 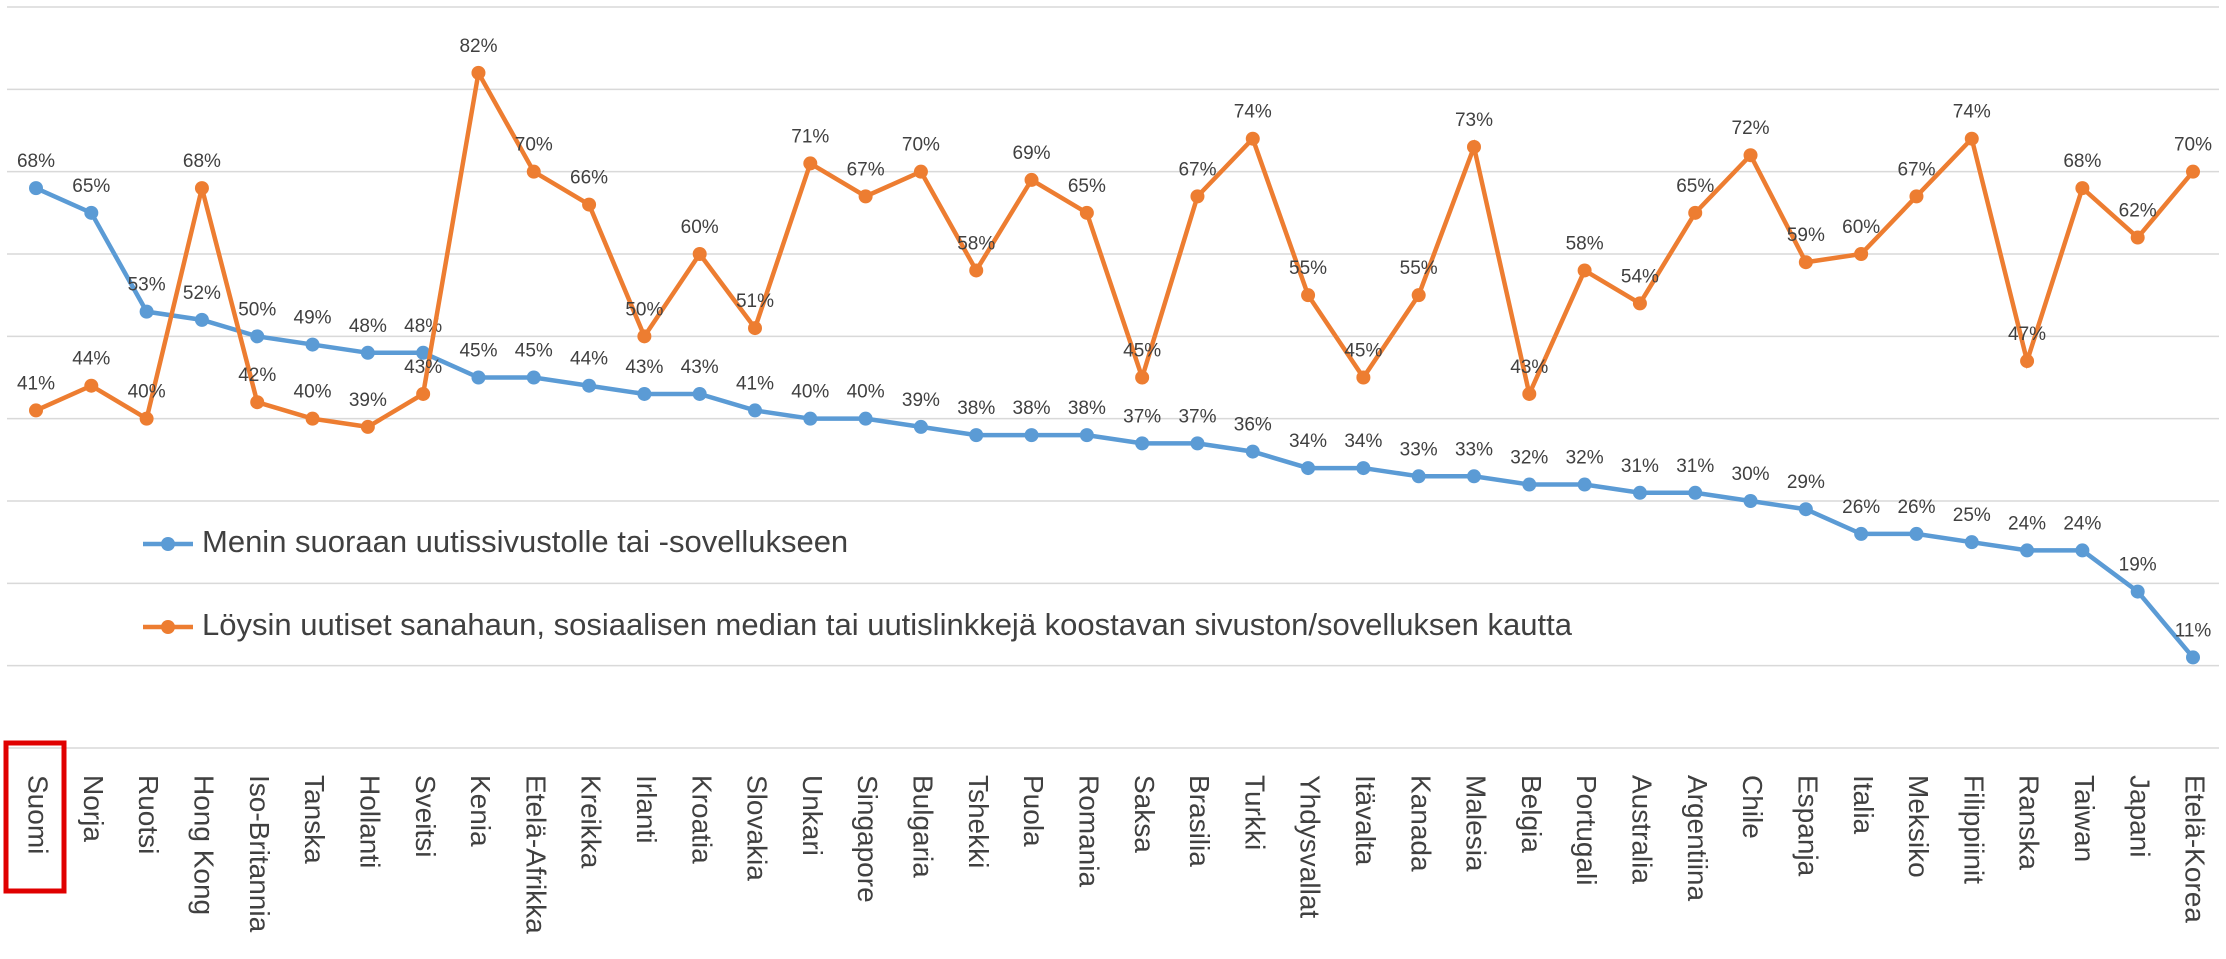 What do you see at coordinates (368, 326) in the screenshot?
I see `data-label: 48%` at bounding box center [368, 326].